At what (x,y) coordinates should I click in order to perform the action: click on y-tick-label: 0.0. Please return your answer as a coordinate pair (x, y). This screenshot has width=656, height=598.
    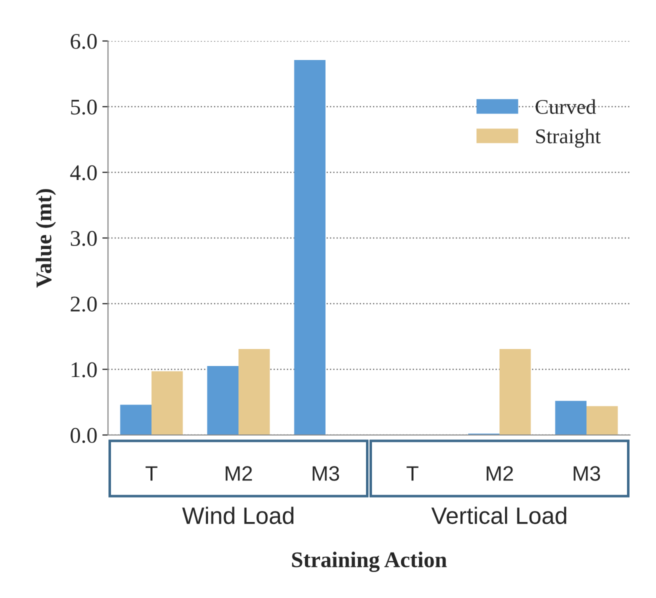
    Looking at the image, I should click on (83, 436).